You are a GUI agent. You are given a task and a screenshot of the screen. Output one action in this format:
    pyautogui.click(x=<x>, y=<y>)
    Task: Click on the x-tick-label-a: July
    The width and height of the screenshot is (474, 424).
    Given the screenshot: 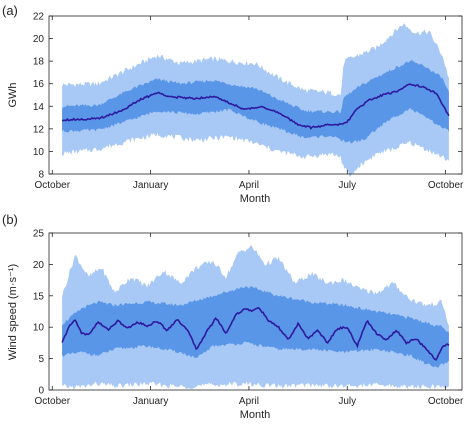 What is the action you would take?
    pyautogui.click(x=347, y=185)
    